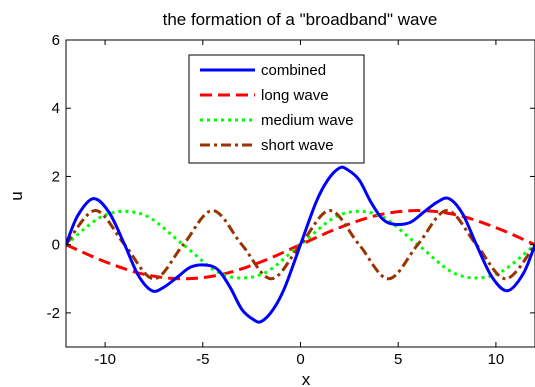 The width and height of the screenshot is (535, 387). What do you see at coordinates (56, 176) in the screenshot?
I see `y-tick-label: 2` at bounding box center [56, 176].